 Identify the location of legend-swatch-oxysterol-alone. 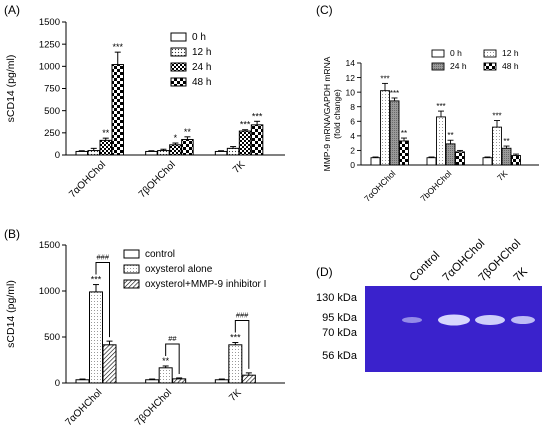
(131, 269).